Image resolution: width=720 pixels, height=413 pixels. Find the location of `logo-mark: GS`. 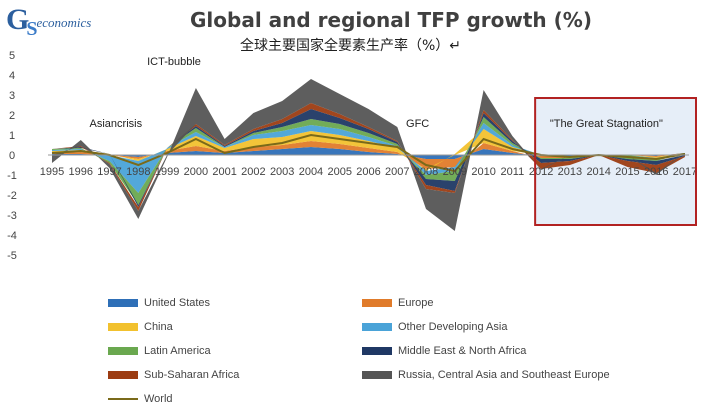

logo-mark: GS is located at coordinates (22, 21).